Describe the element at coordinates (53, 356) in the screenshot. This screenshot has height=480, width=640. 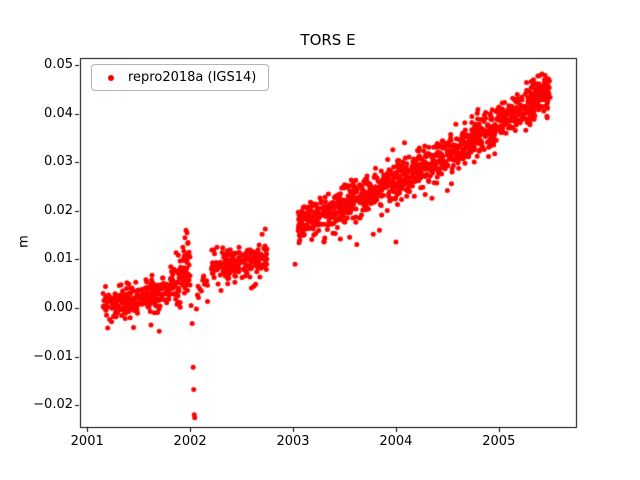
I see `y-tick-label: −0.01` at that location.